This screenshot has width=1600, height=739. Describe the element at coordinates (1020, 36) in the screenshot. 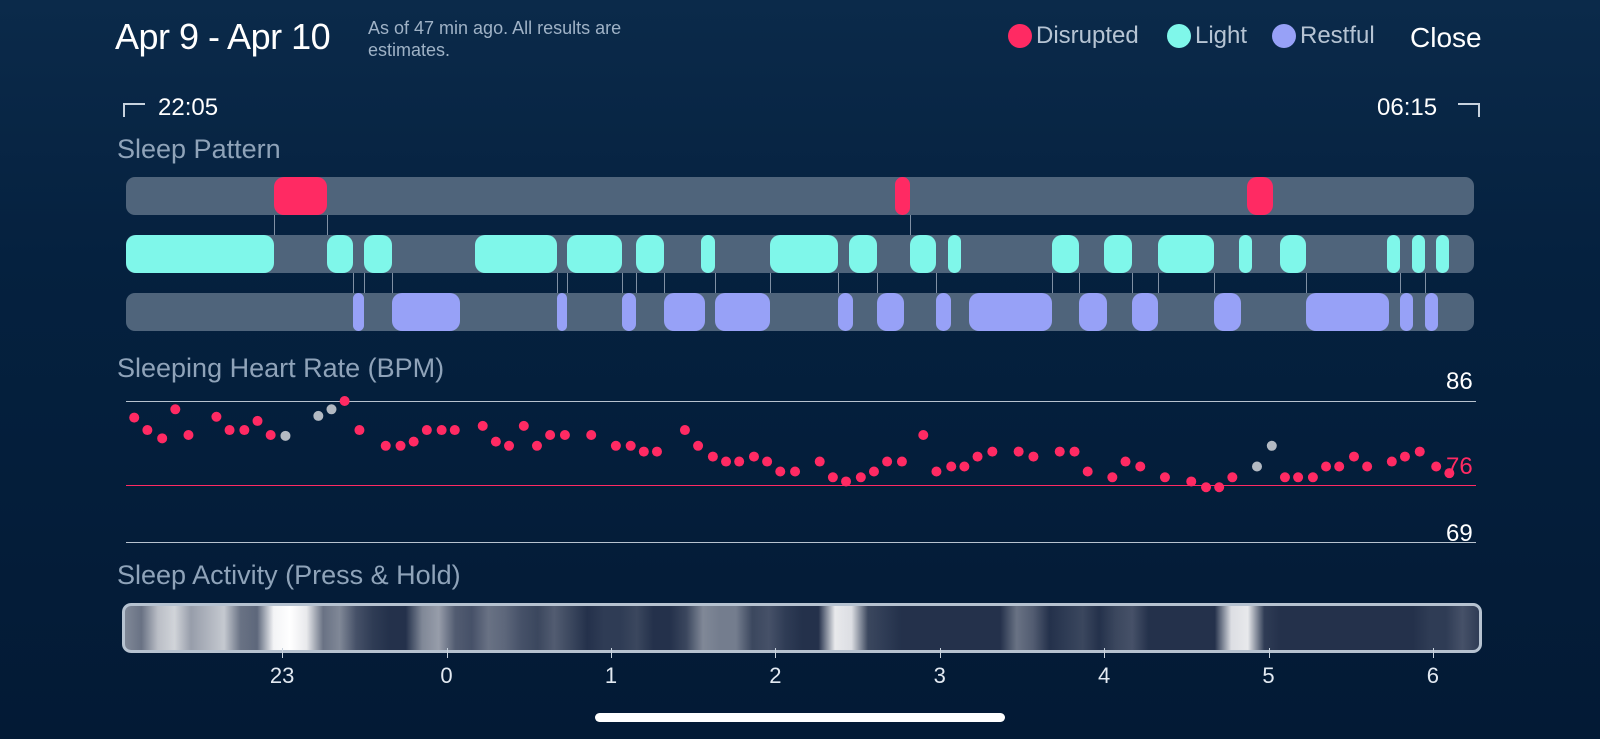

I see `disrupted-dot-icon` at that location.